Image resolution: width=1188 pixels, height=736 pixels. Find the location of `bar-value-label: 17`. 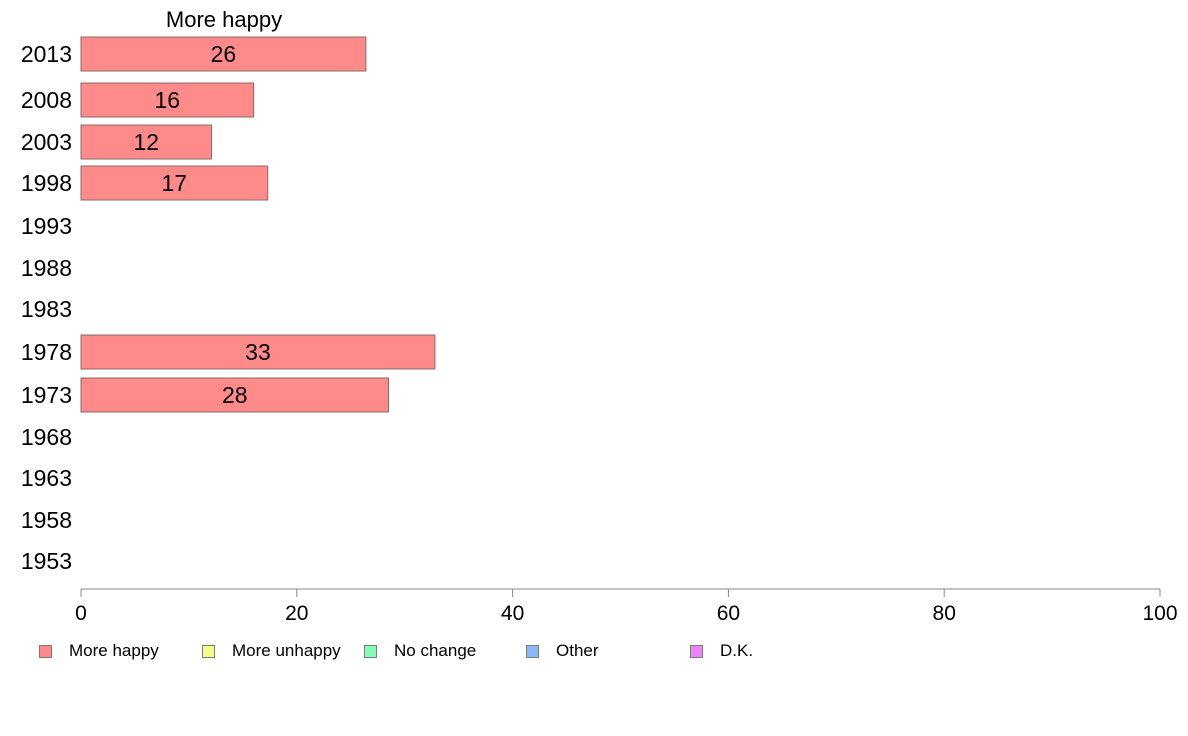

bar-value-label: 17 is located at coordinates (175, 183).